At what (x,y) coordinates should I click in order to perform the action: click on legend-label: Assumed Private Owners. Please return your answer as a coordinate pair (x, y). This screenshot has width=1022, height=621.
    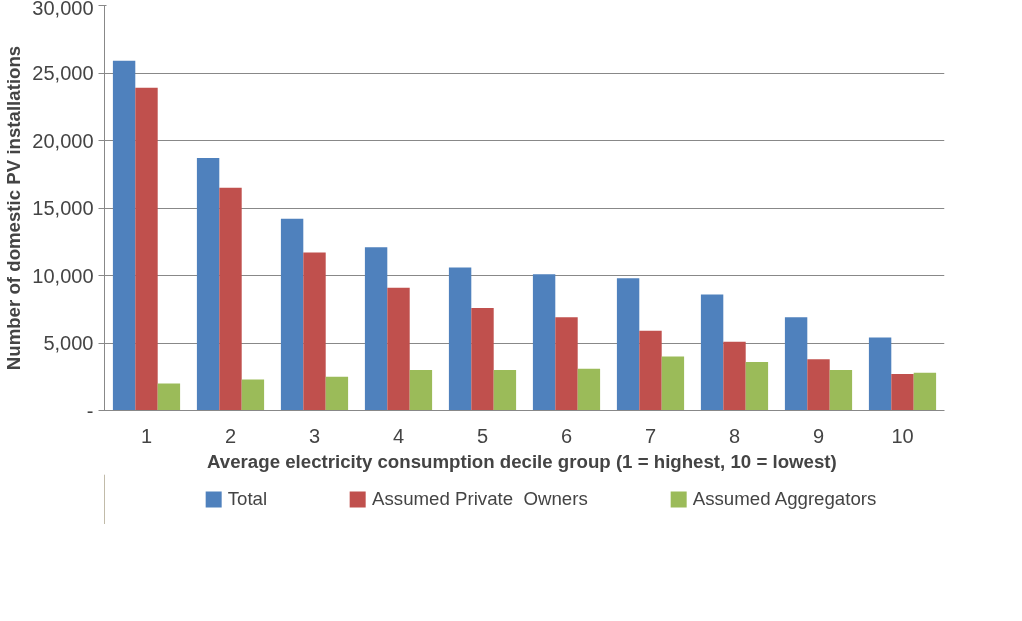
    Looking at the image, I should click on (480, 499).